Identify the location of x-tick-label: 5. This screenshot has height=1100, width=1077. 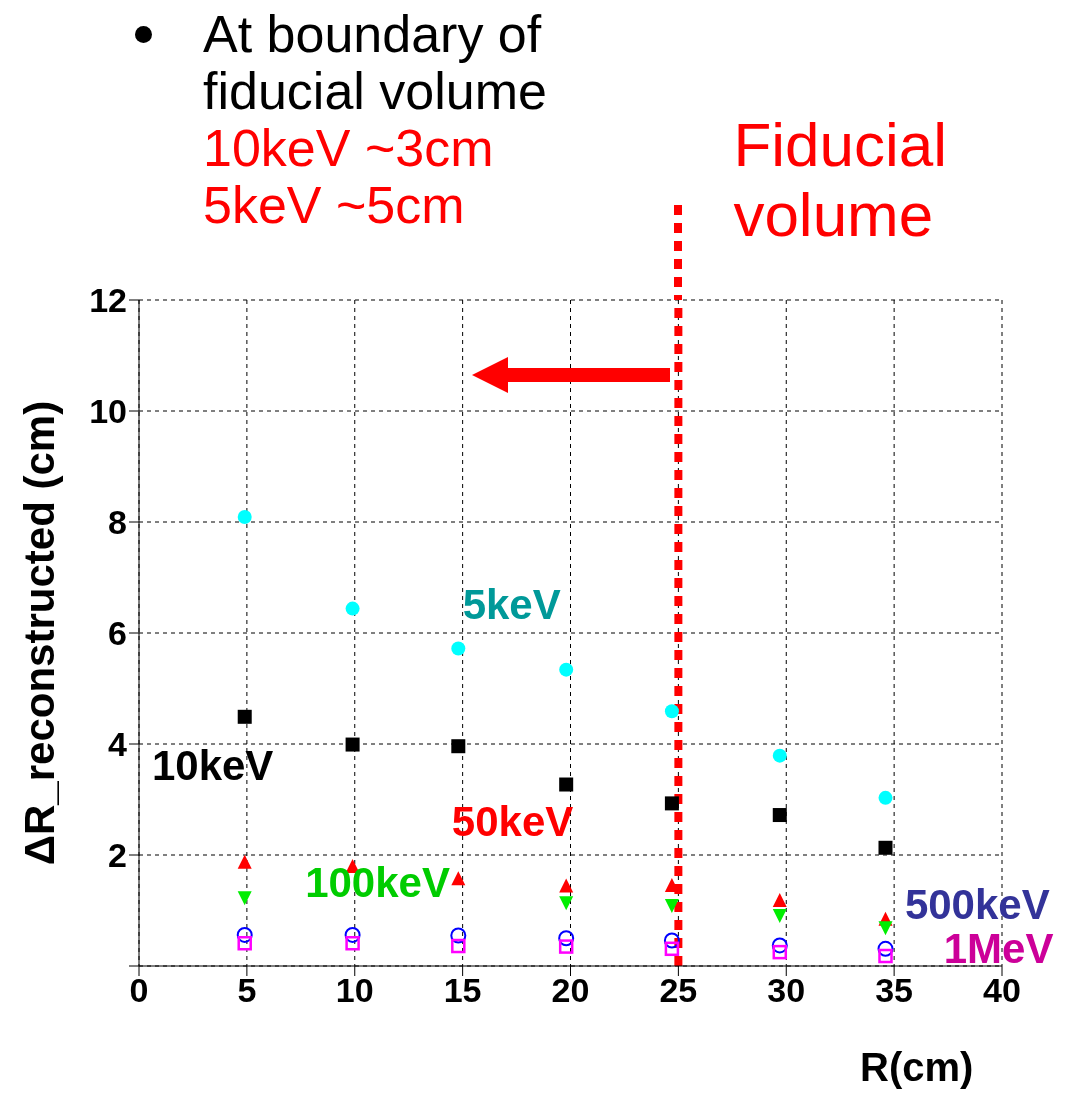
(247, 990).